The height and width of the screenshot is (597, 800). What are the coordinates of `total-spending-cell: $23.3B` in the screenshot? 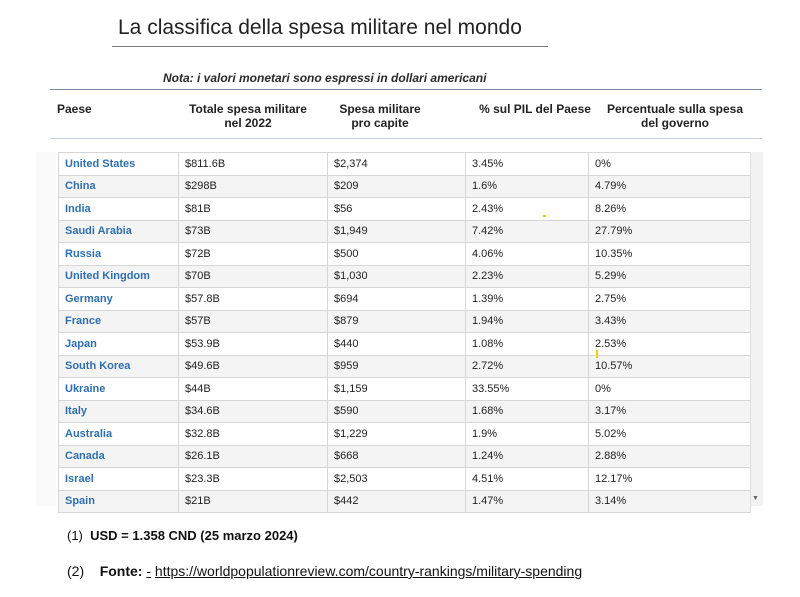 It's located at (253, 479).